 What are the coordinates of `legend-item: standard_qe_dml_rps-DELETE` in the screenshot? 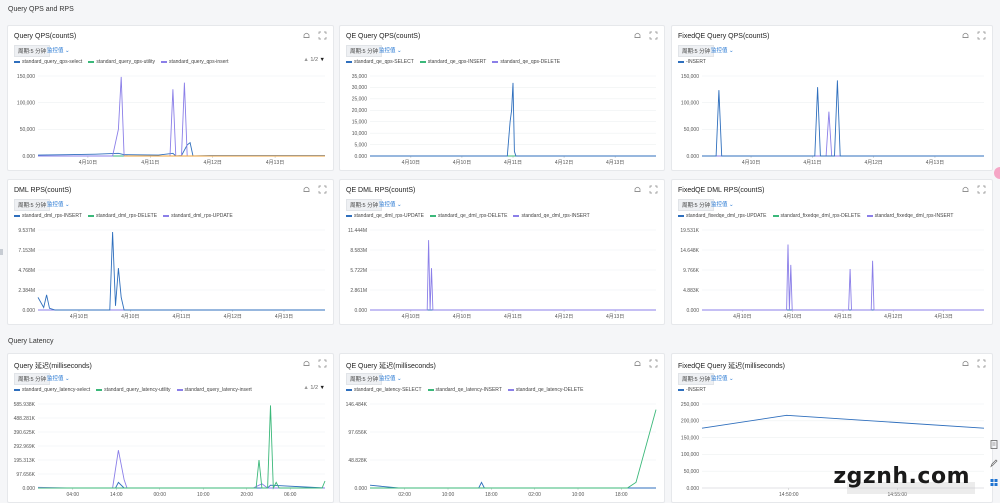 It's located at (468, 216).